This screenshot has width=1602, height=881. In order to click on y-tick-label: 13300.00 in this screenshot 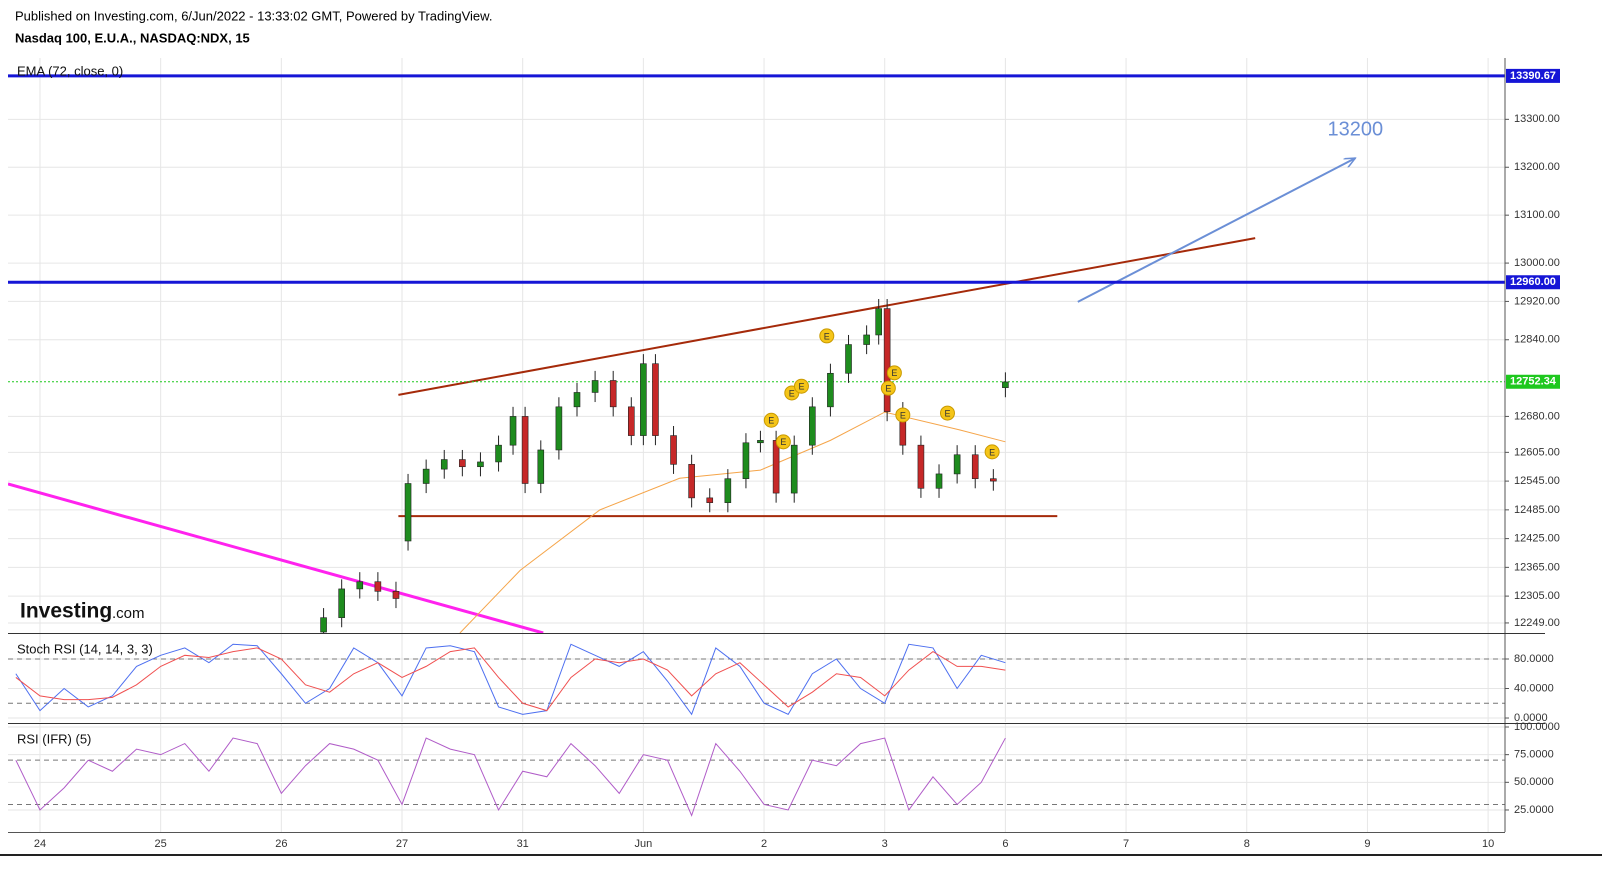, I will do `click(1537, 119)`.